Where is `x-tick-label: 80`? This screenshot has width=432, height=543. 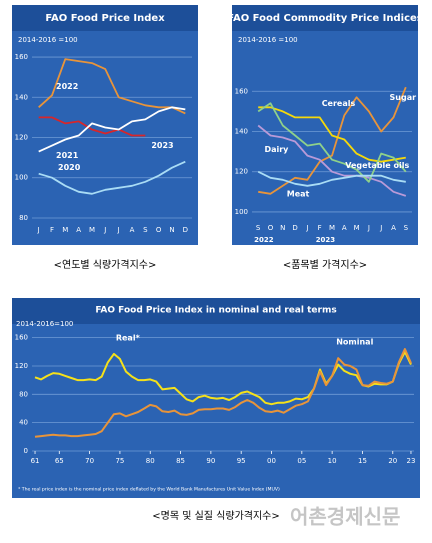 x-tick-label: 80 is located at coordinates (150, 461).